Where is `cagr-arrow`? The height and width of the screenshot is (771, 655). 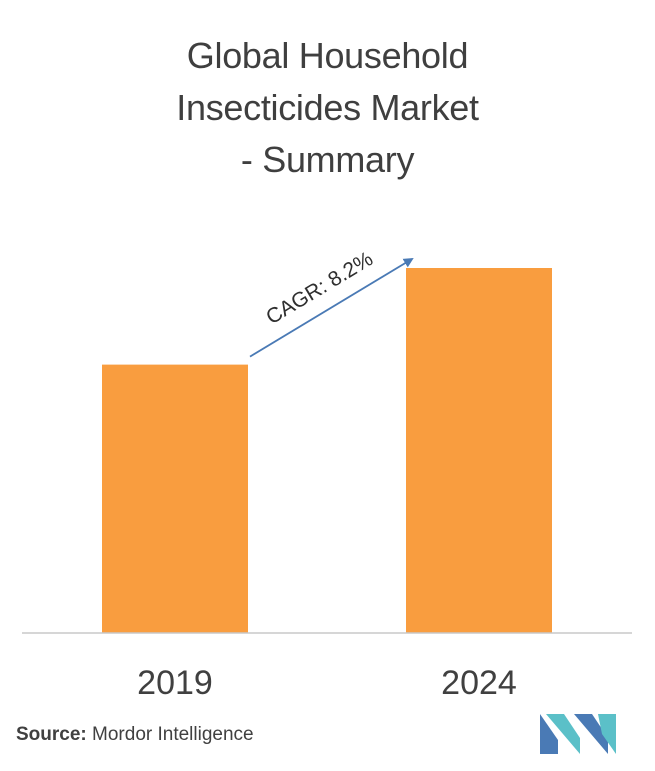 cagr-arrow is located at coordinates (331, 307).